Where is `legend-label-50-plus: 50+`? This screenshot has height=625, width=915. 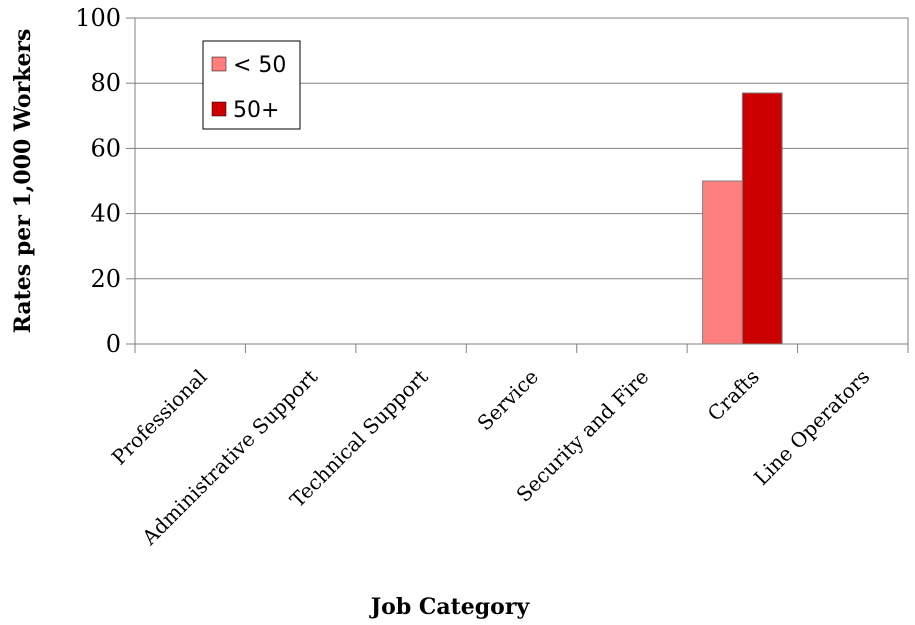
legend-label-50-plus: 50+ is located at coordinates (256, 110).